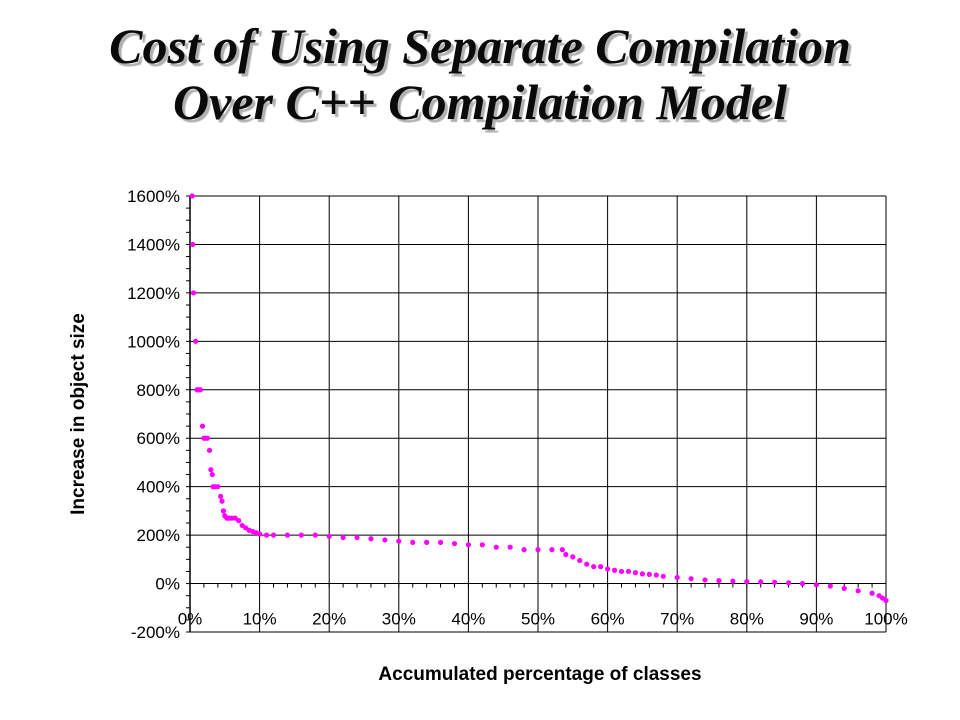  I want to click on x-axis-ticks: 0% 10% 20% 30% 40% 50% 60% 70% 80% 90% 100%, so click(543, 619).